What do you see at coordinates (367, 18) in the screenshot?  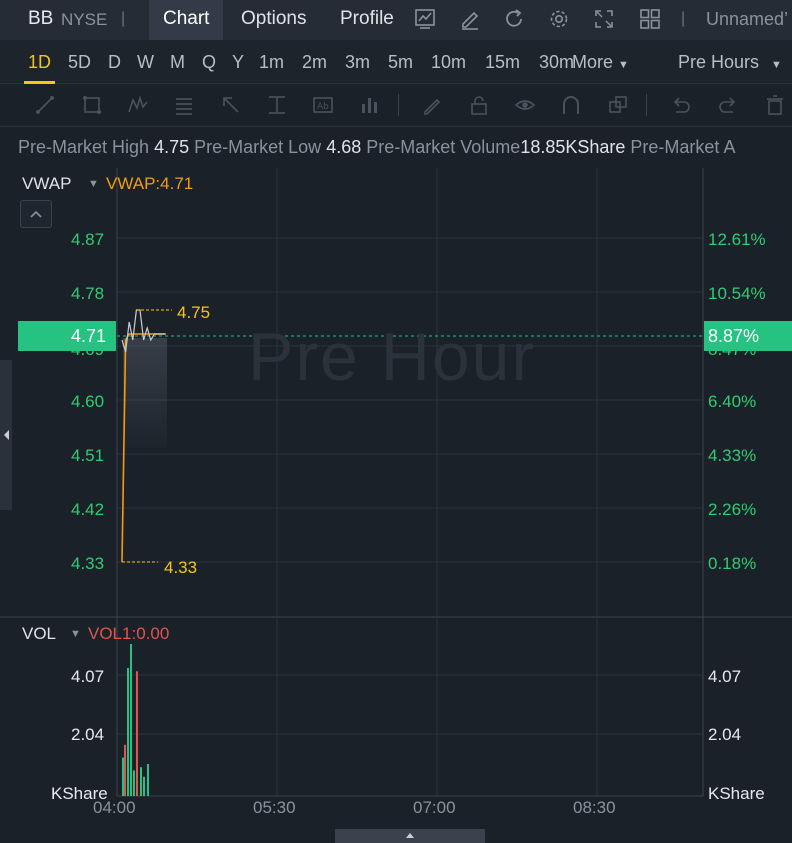 I see `tab-profile: Profile` at bounding box center [367, 18].